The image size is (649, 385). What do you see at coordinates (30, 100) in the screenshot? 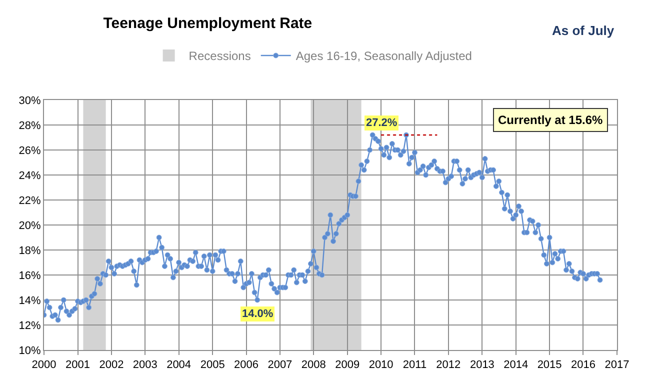
I see `y-tick-label: 30%` at bounding box center [30, 100].